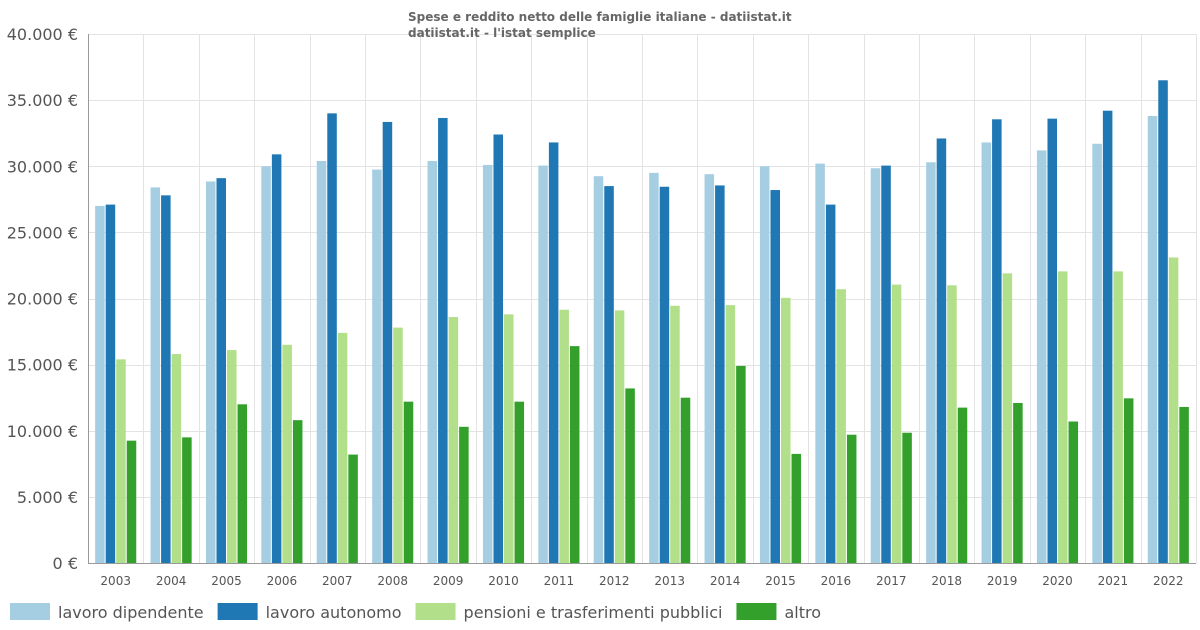 Image resolution: width=1200 pixels, height=630 pixels. What do you see at coordinates (42, 365) in the screenshot?
I see `y-tick-label: 15.000 €` at bounding box center [42, 365].